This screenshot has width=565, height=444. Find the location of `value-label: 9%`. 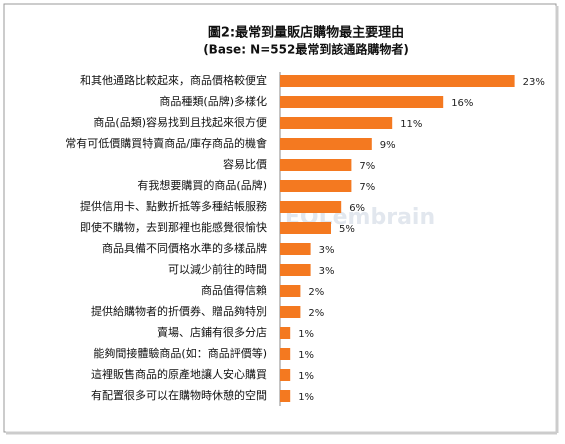

value-label: 9% is located at coordinates (388, 145).